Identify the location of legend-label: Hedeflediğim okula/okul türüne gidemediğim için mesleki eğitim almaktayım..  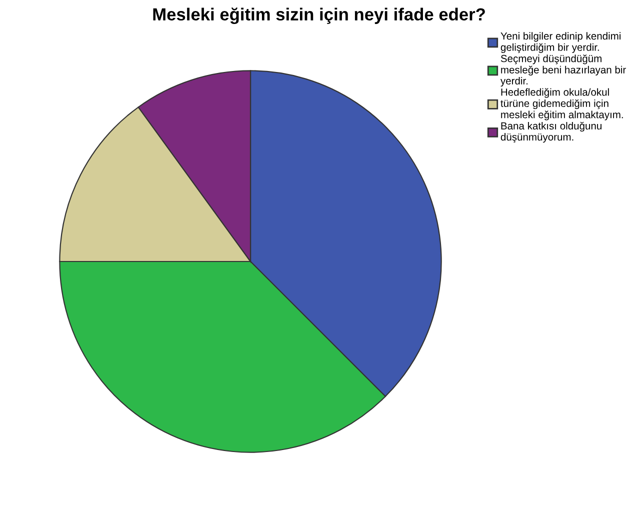
(561, 104).